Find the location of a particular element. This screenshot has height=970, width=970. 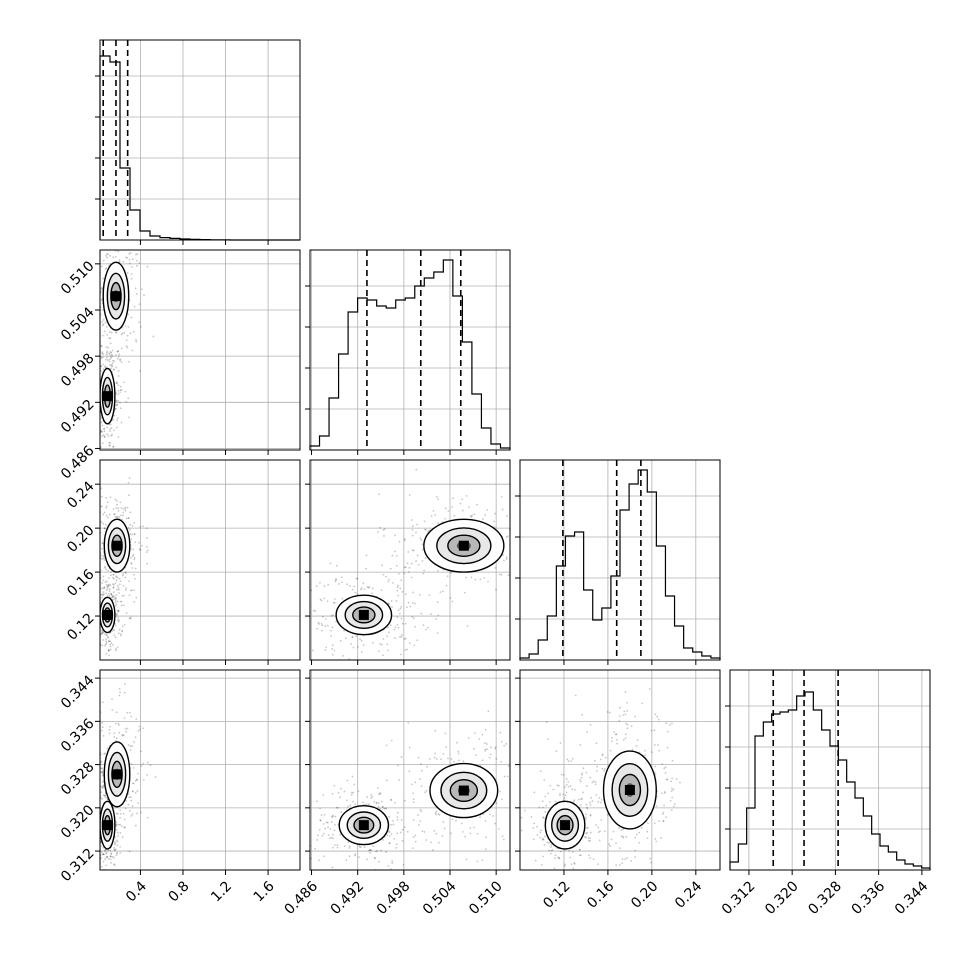

x-tick-label: 0.344 is located at coordinates (912, 898).